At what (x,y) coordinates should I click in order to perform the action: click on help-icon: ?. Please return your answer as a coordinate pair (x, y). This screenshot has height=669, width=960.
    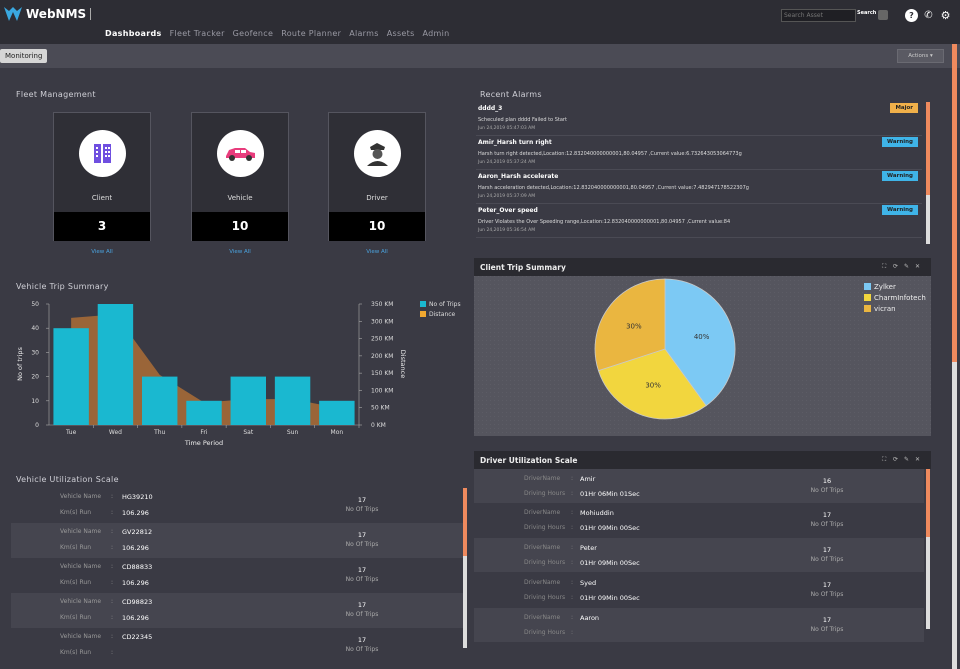
    Looking at the image, I should click on (911, 15).